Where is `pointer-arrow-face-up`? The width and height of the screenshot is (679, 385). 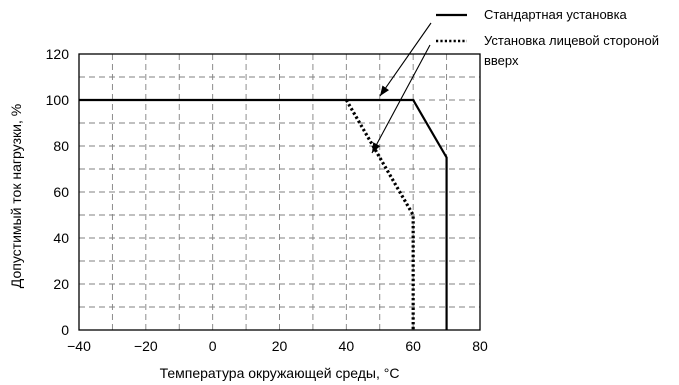
pointer-arrow-face-up is located at coordinates (401, 99).